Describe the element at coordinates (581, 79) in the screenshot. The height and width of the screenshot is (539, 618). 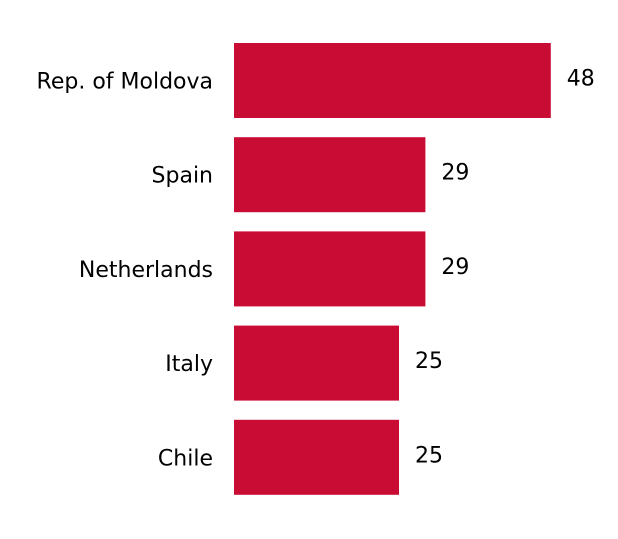
I see `value-label: 48` at that location.